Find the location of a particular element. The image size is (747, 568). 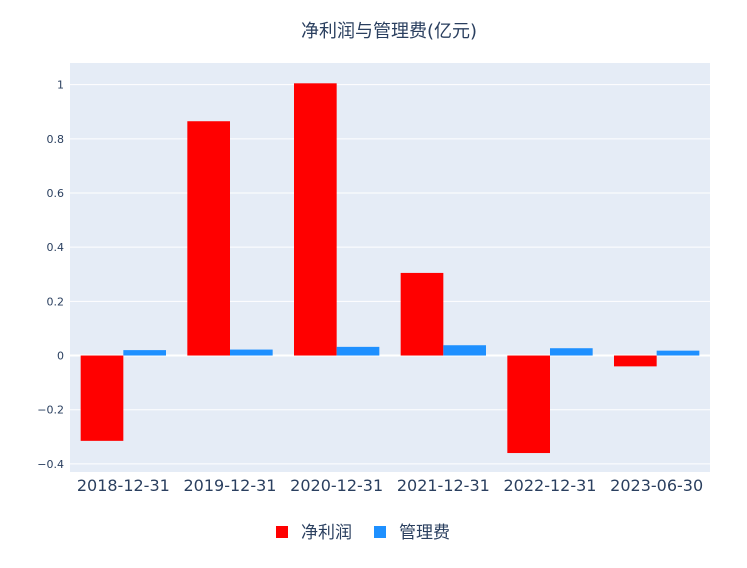

x-tick-label: 2019-12-31 is located at coordinates (230, 485).